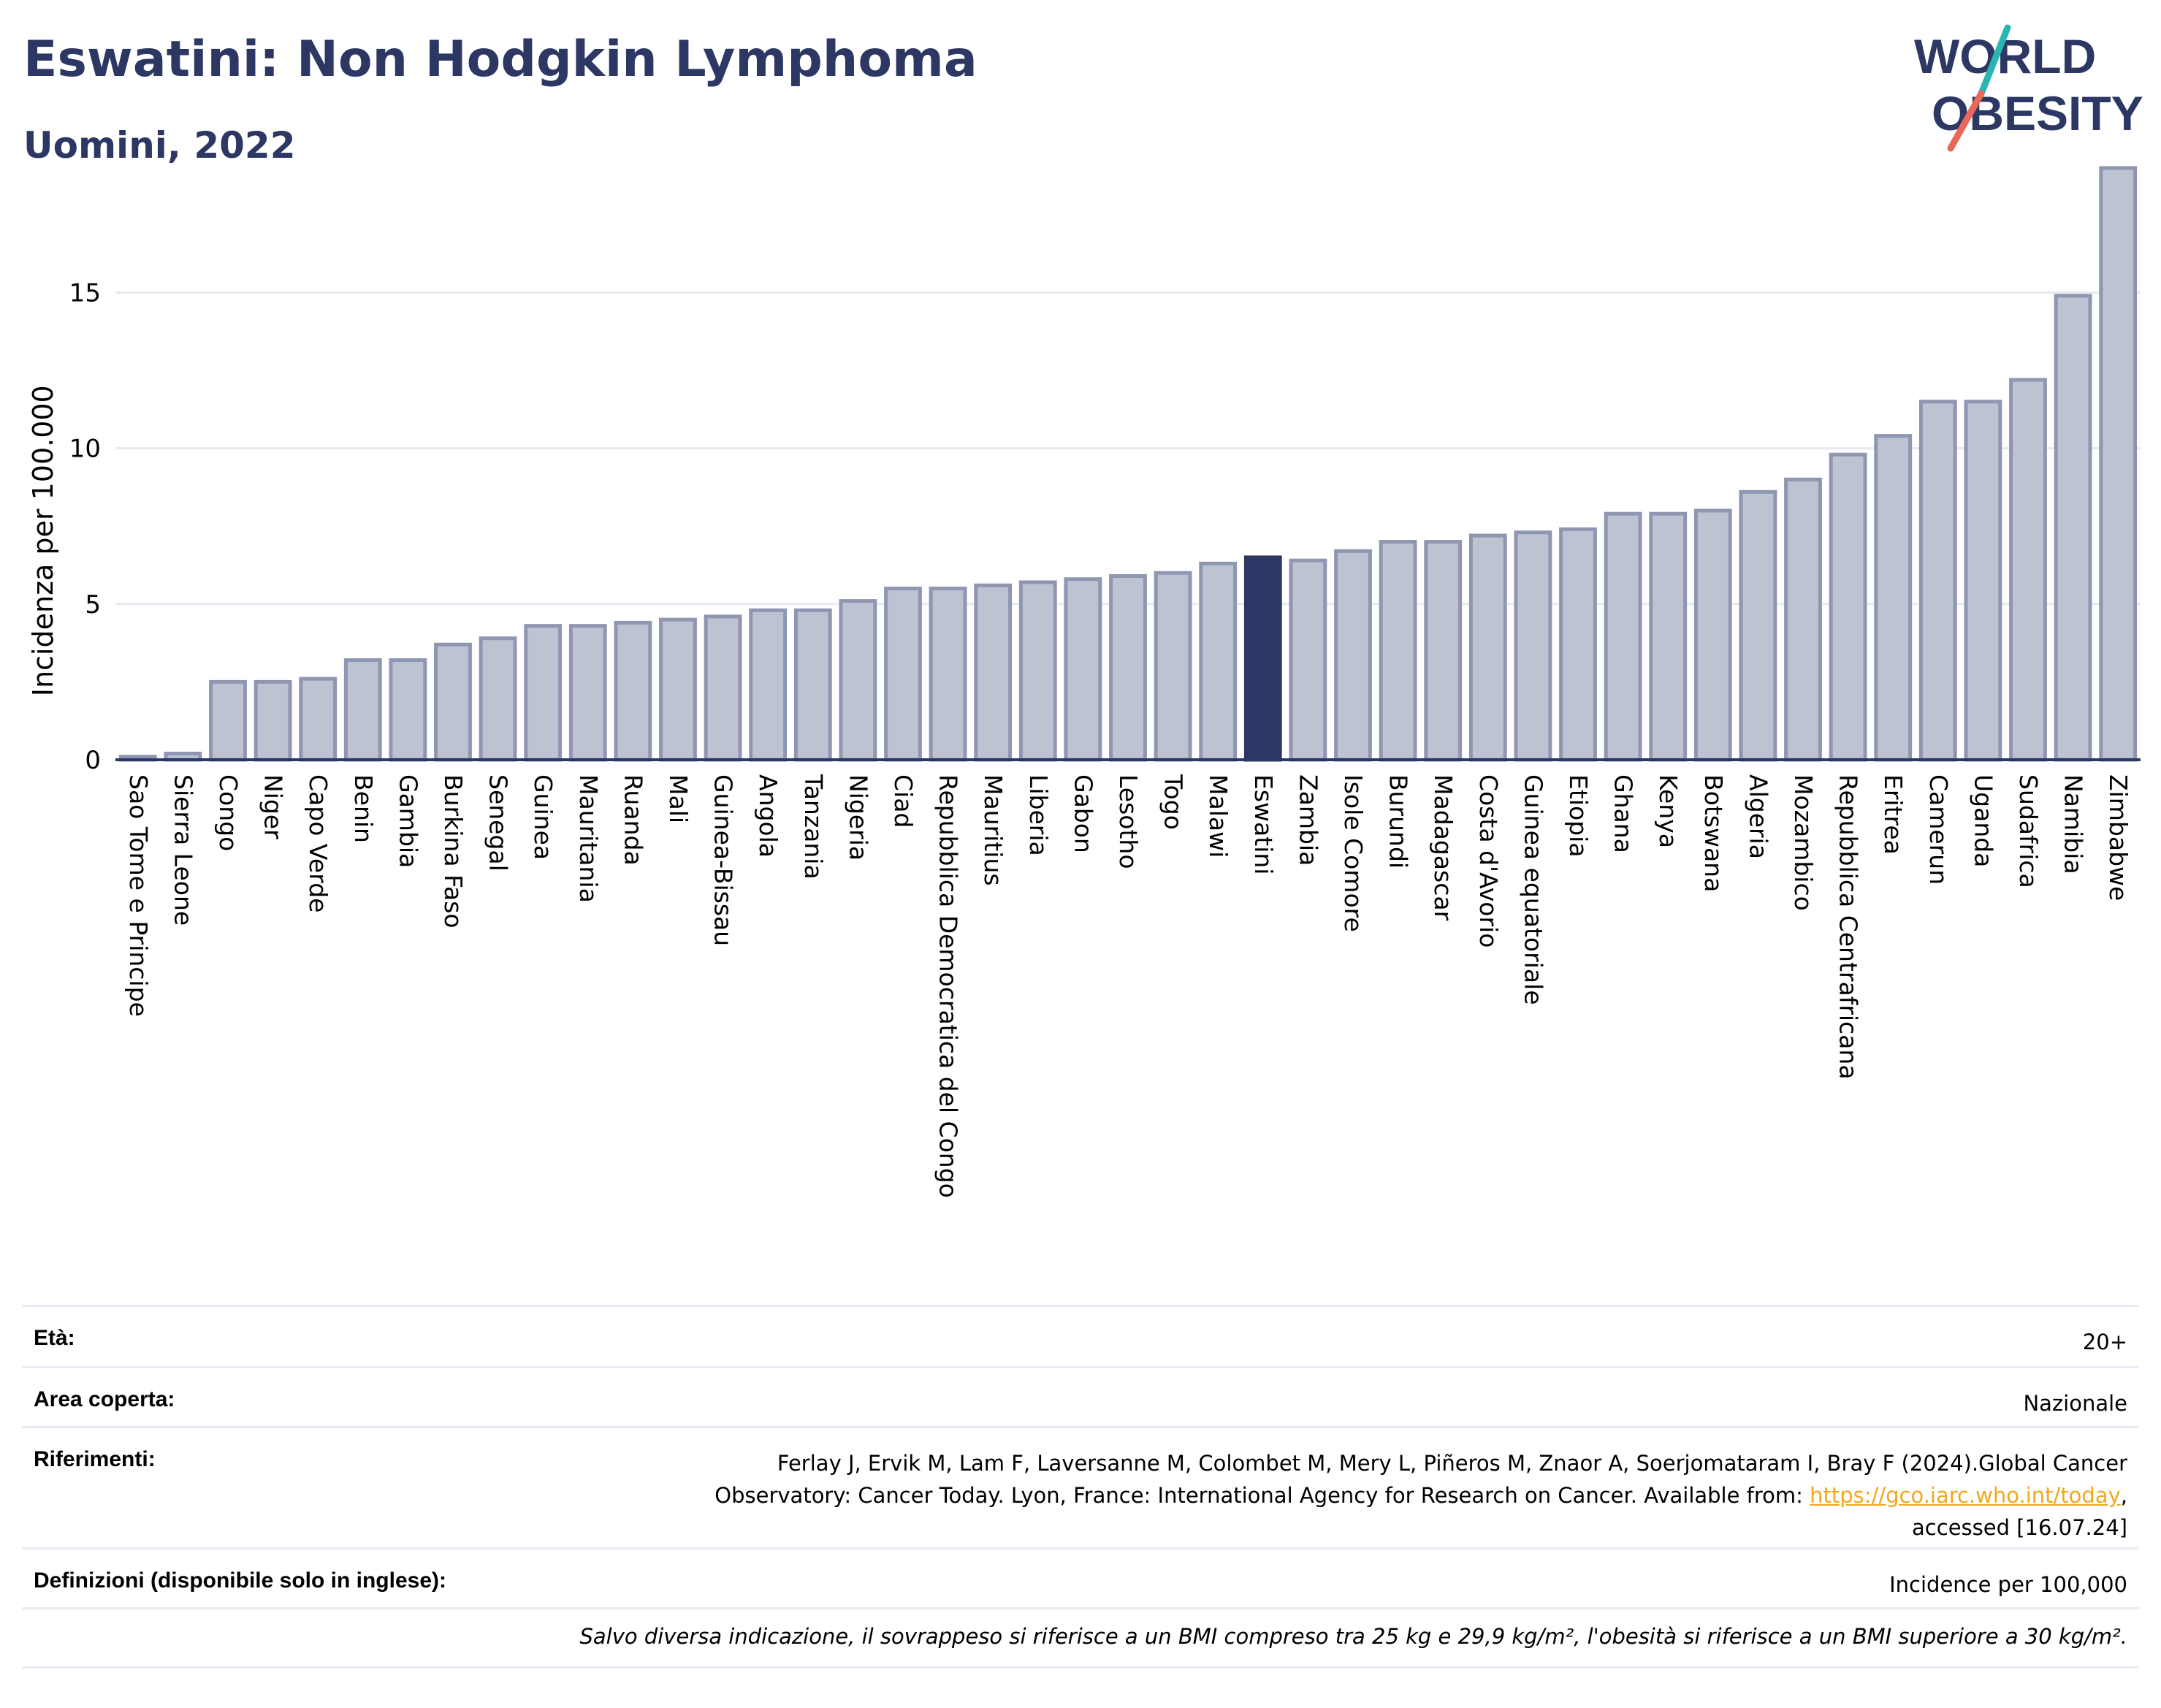  What do you see at coordinates (1578, 644) in the screenshot?
I see `bar-etiopia` at bounding box center [1578, 644].